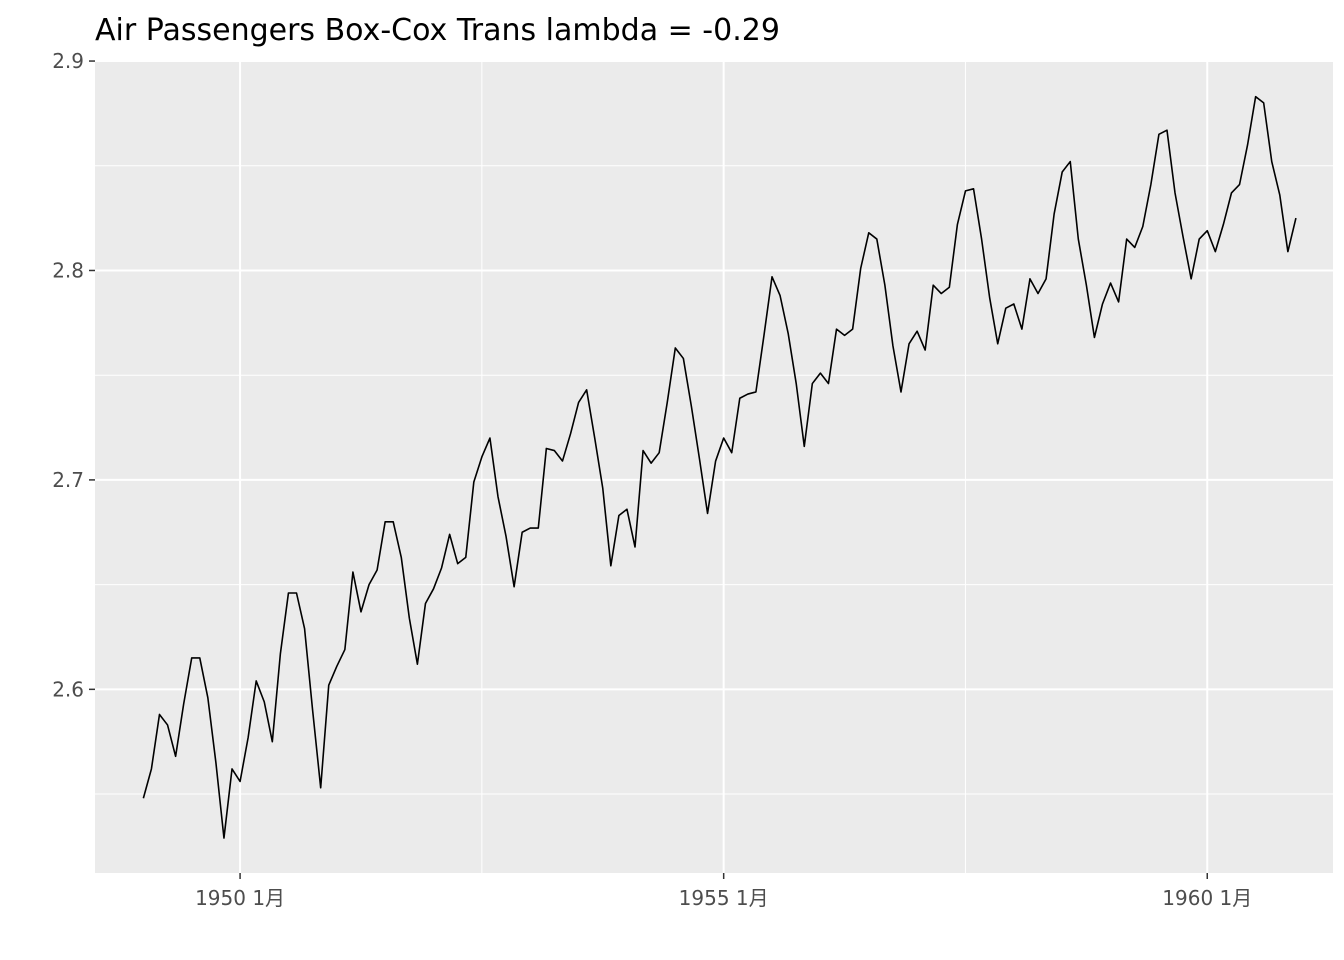 This screenshot has height=960, width=1344. I want to click on x-tick-label: 1950 1月, so click(240, 898).